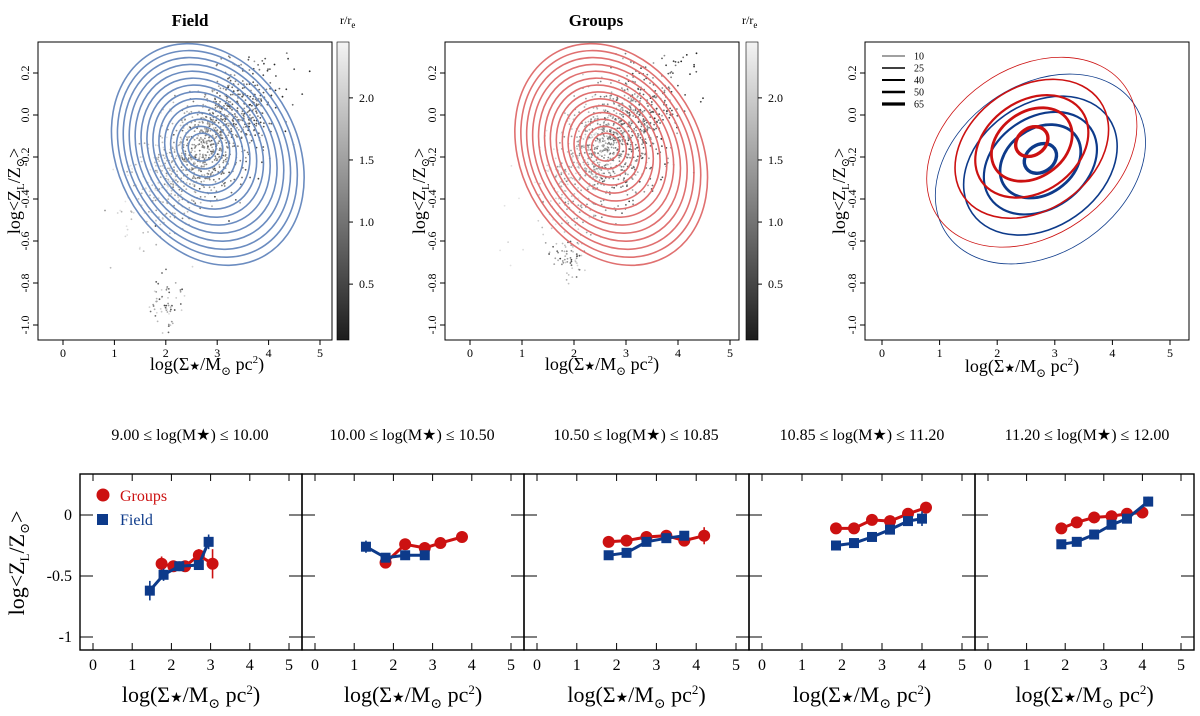 The width and height of the screenshot is (1200, 716). Describe the element at coordinates (635, 435) in the screenshot. I see `bin-title-3: 10.50 ≤ log(M★) ≤ 10.85` at that location.